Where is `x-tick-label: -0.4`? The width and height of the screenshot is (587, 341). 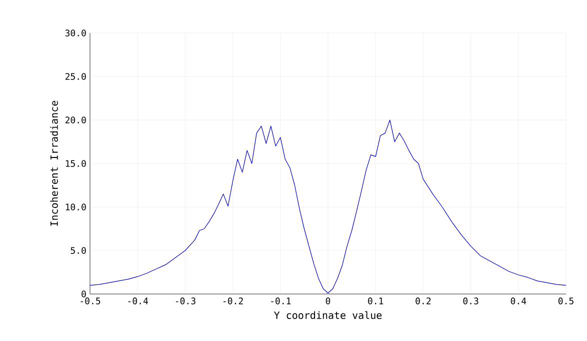
x-tick-label: -0.4 is located at coordinates (138, 301).